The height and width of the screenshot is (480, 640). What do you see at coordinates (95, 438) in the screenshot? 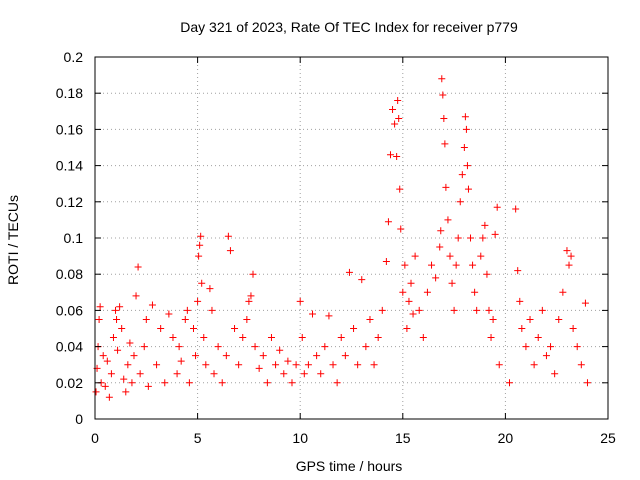
I see `x-tick-label: 0` at bounding box center [95, 438].